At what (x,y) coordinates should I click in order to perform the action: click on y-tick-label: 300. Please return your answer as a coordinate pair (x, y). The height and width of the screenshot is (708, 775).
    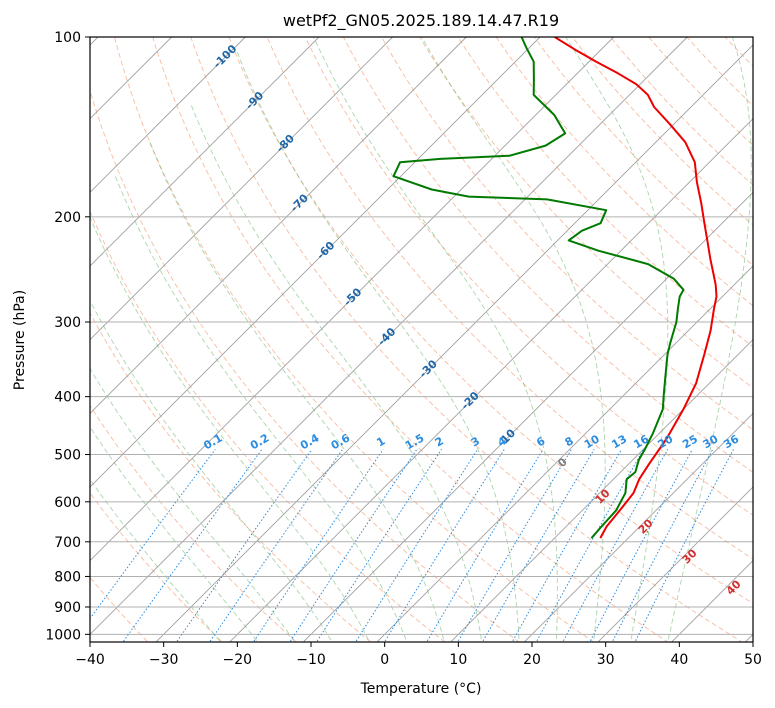
    Looking at the image, I should click on (67, 323).